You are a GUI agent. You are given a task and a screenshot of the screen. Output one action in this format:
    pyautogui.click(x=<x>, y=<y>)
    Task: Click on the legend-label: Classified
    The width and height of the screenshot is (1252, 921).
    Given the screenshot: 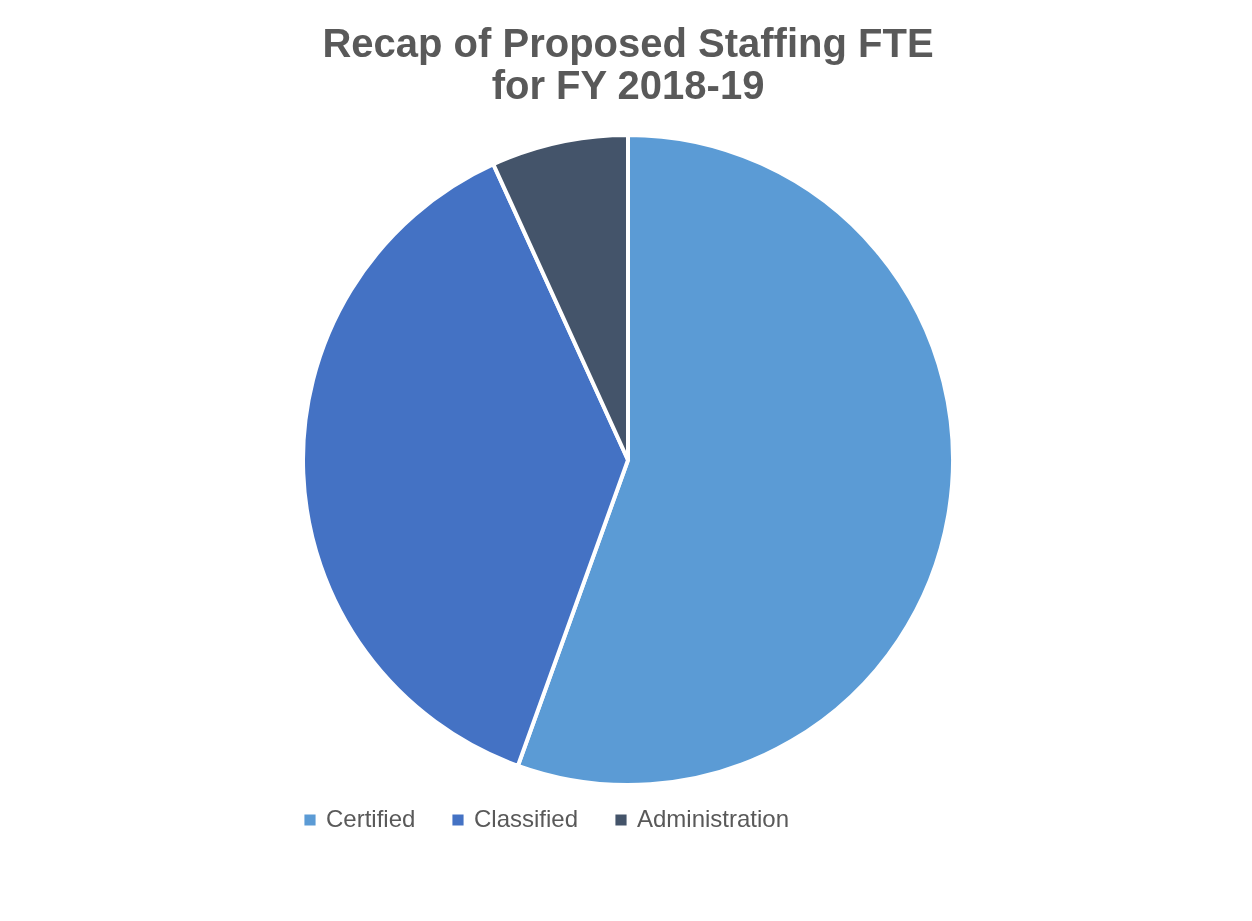 What is the action you would take?
    pyautogui.click(x=526, y=818)
    